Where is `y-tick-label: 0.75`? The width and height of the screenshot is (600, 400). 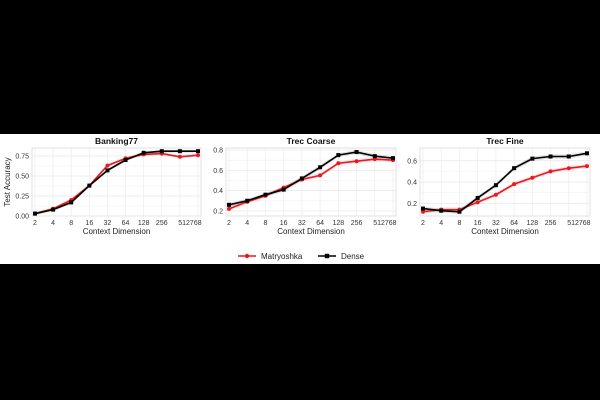 y-tick-label: 0.75 is located at coordinates (22, 157).